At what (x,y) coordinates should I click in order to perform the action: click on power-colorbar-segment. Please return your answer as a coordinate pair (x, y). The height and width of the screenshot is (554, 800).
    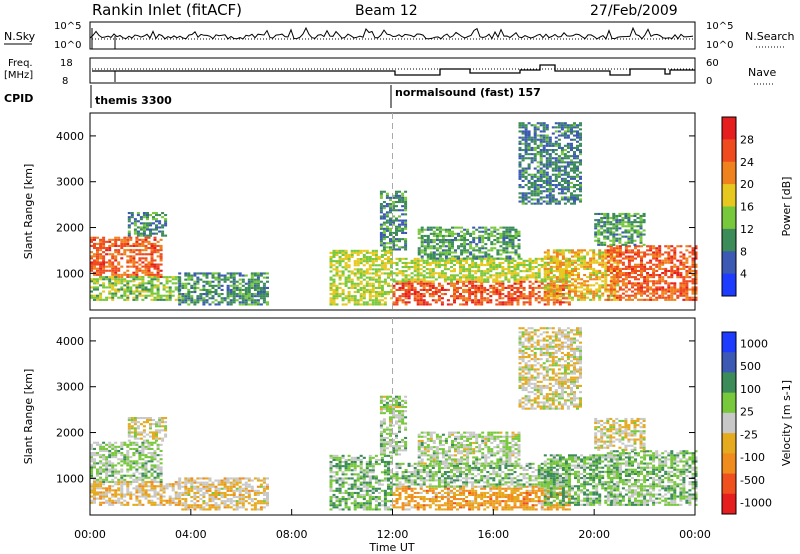
    Looking at the image, I should click on (729, 218).